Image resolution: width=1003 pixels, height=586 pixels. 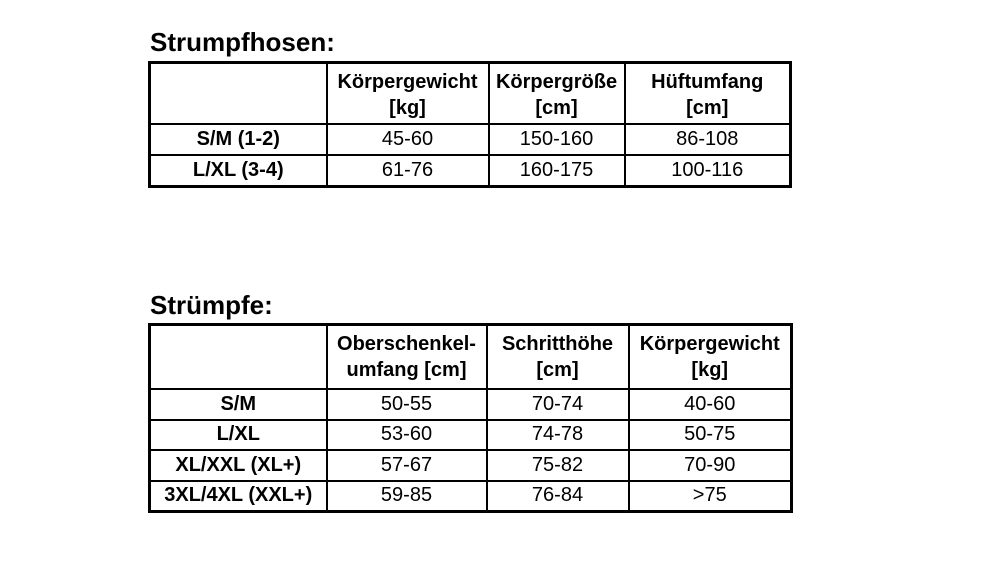 What do you see at coordinates (406, 404) in the screenshot?
I see `table-cell: 50-55` at bounding box center [406, 404].